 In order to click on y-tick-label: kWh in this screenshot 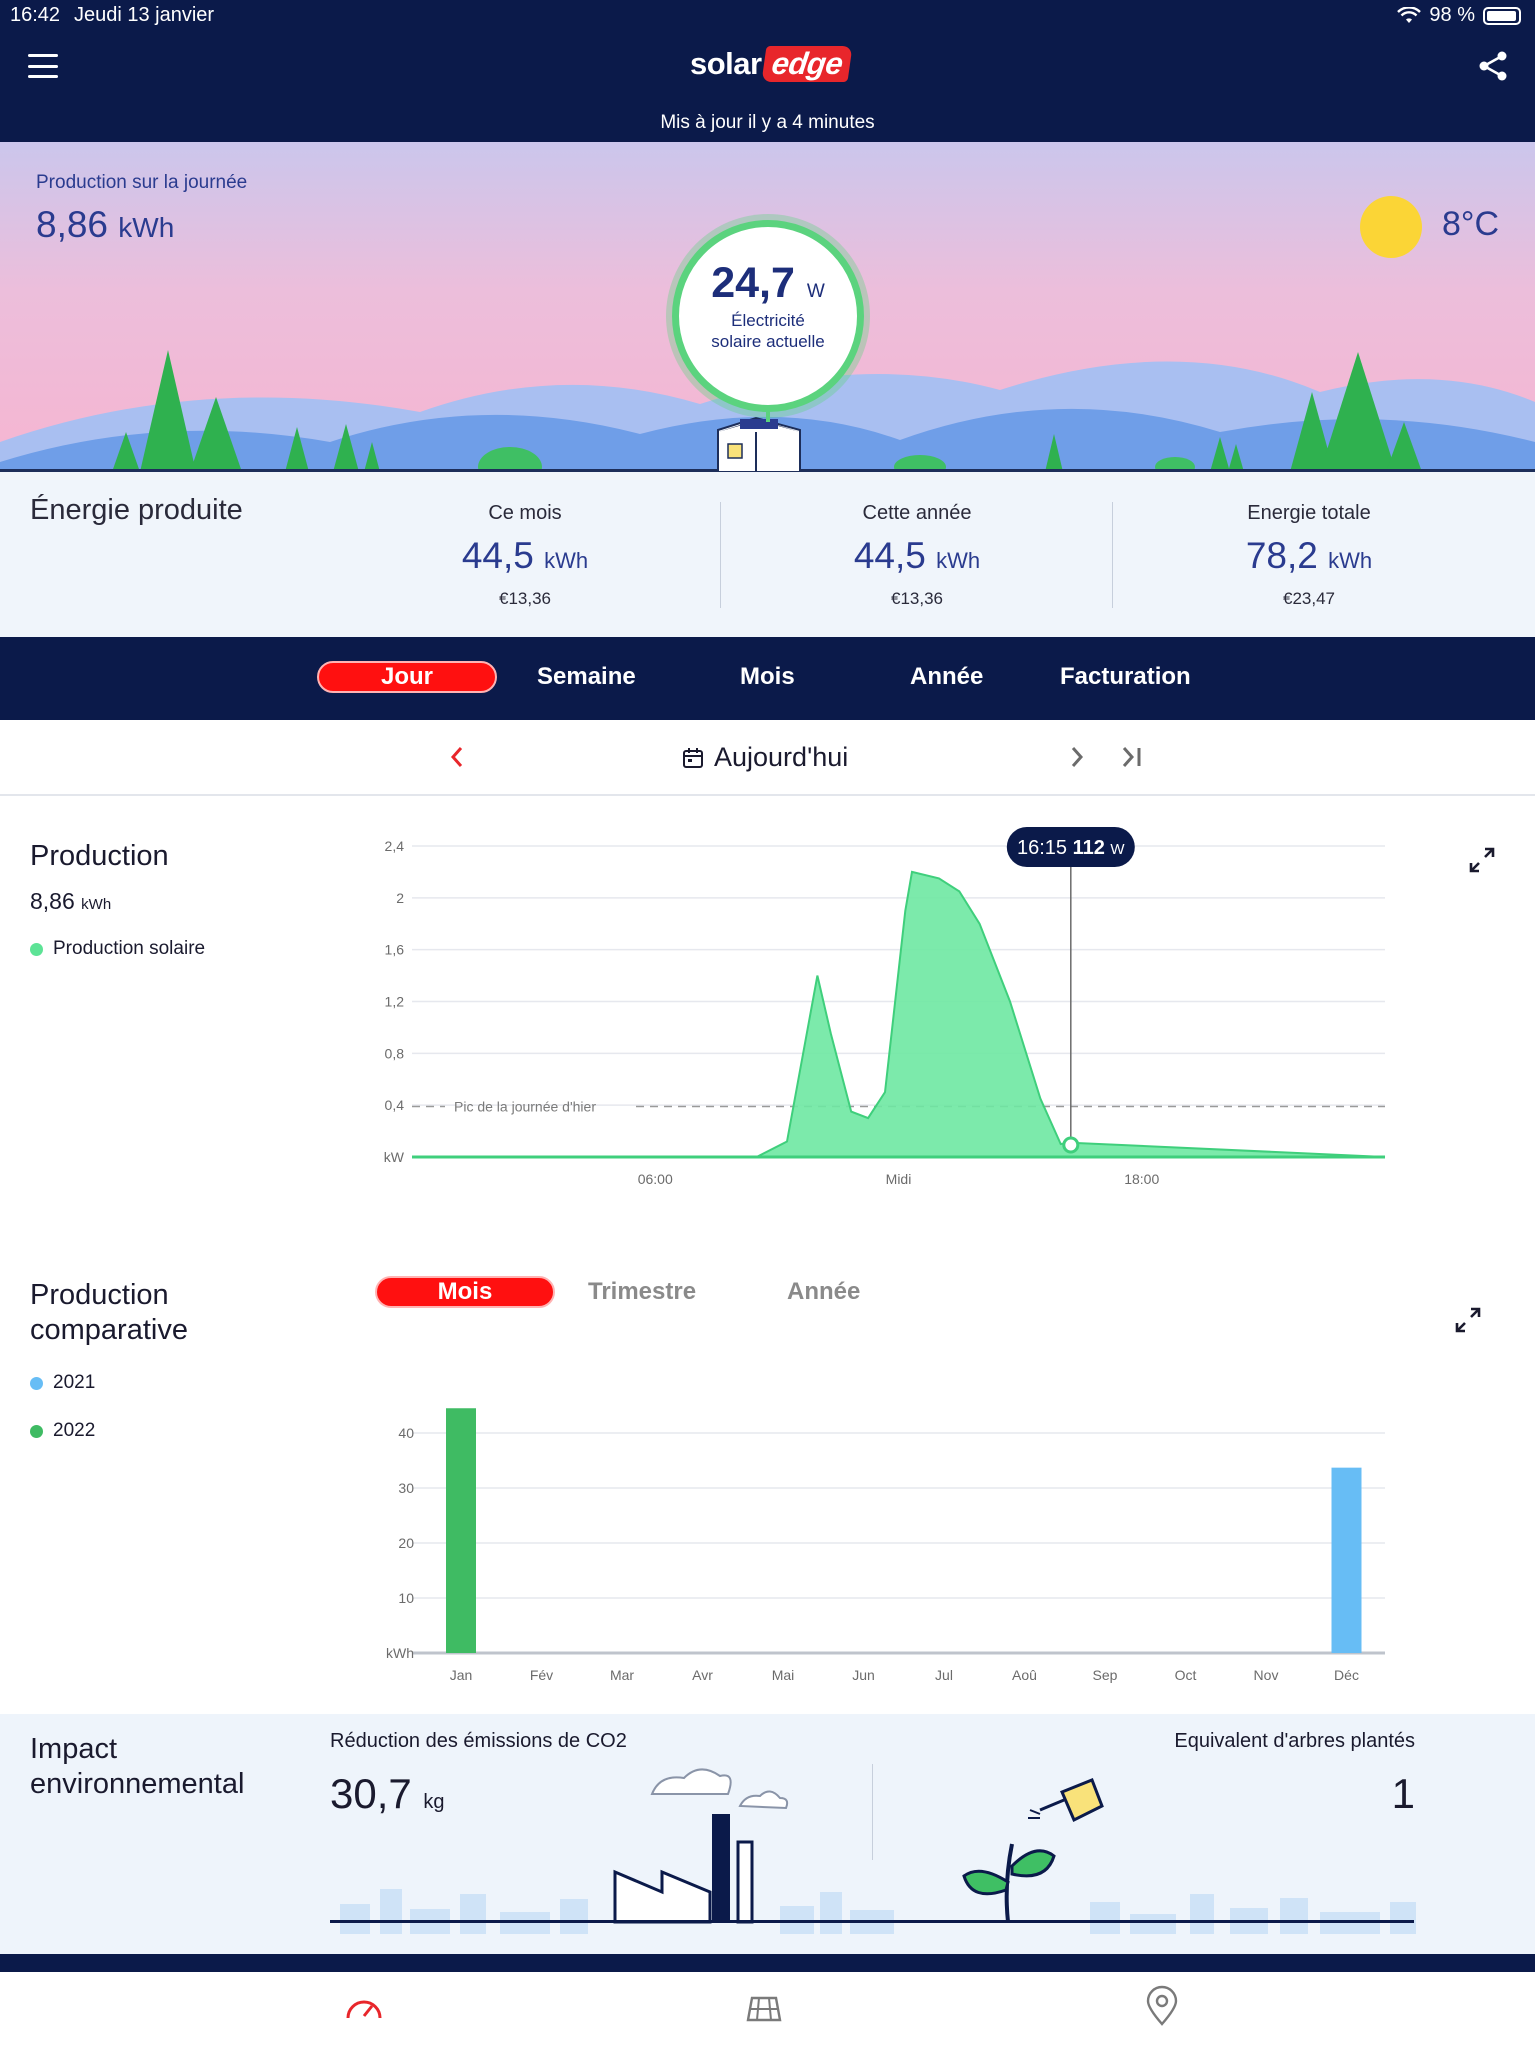, I will do `click(400, 1653)`.